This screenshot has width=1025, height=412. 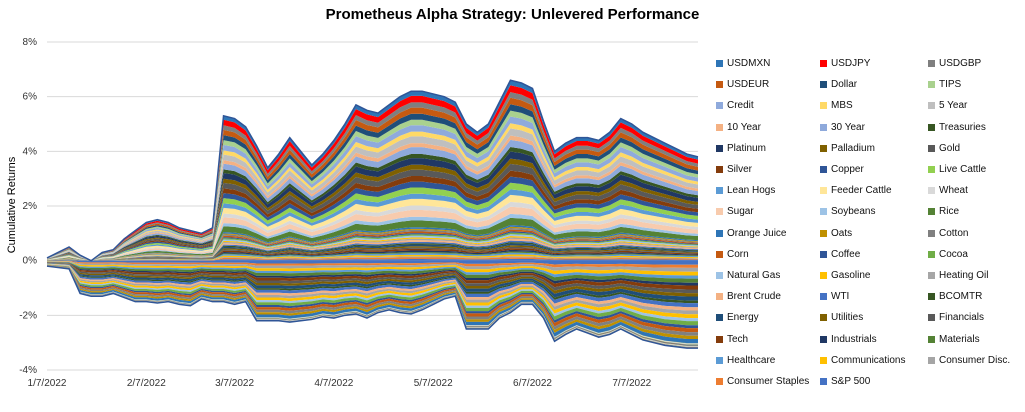 I want to click on area-pos-soybeans, so click(x=372, y=237).